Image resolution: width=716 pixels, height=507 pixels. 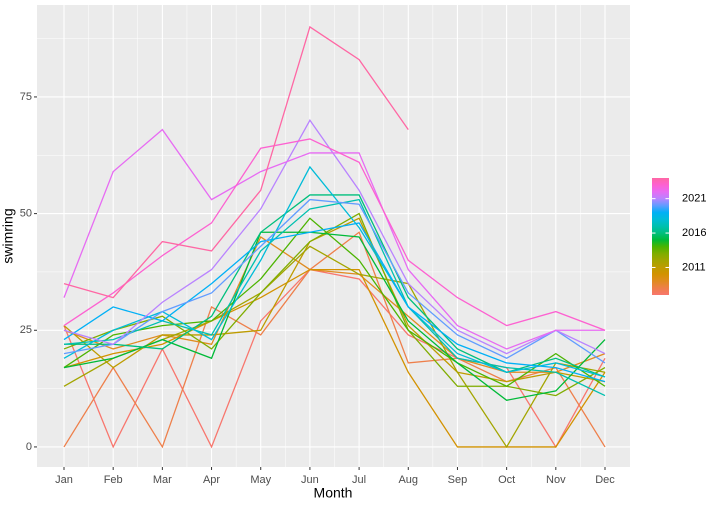 What do you see at coordinates (310, 480) in the screenshot?
I see `x-tick-label: Jun` at bounding box center [310, 480].